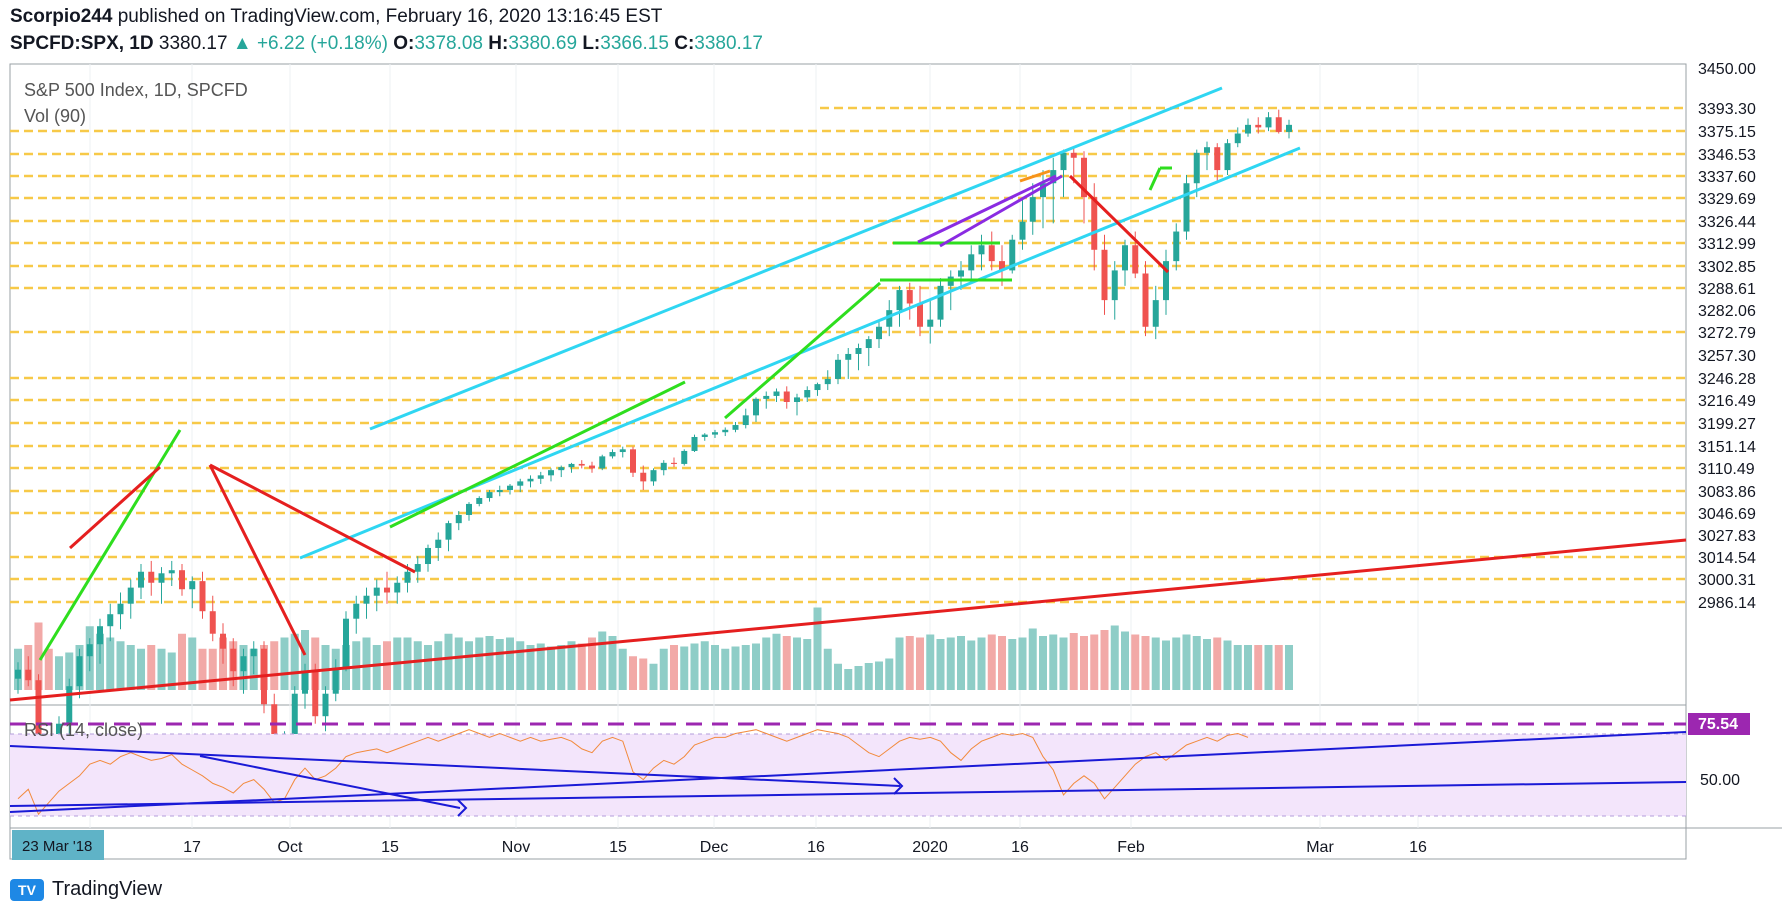 The width and height of the screenshot is (1782, 923). Describe the element at coordinates (82, 43) in the screenshot. I see `symbol-label: SPCFD:SPX, 1D` at that location.